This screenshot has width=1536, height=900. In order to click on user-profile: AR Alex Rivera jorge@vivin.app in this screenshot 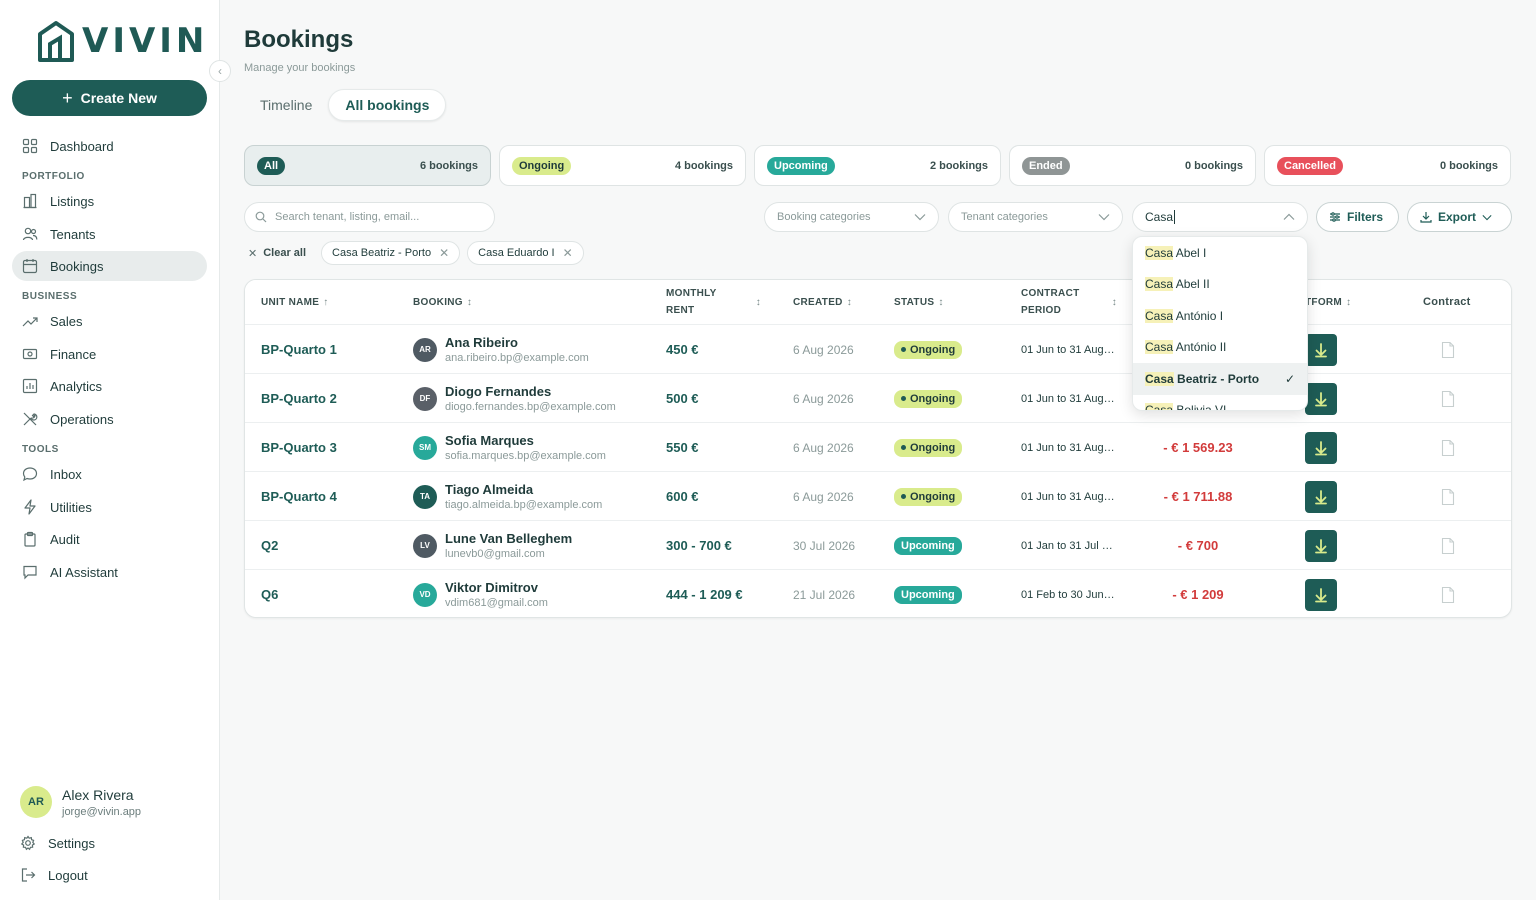, I will do `click(80, 802)`.